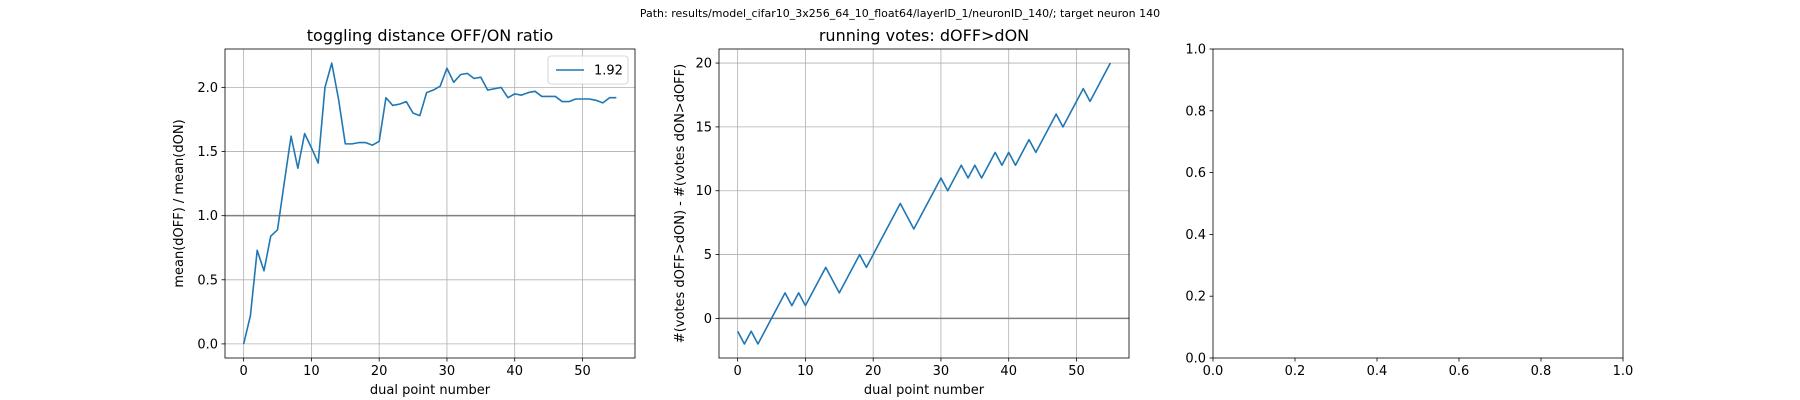  I want to click on y-tick-label: 0, so click(708, 319).